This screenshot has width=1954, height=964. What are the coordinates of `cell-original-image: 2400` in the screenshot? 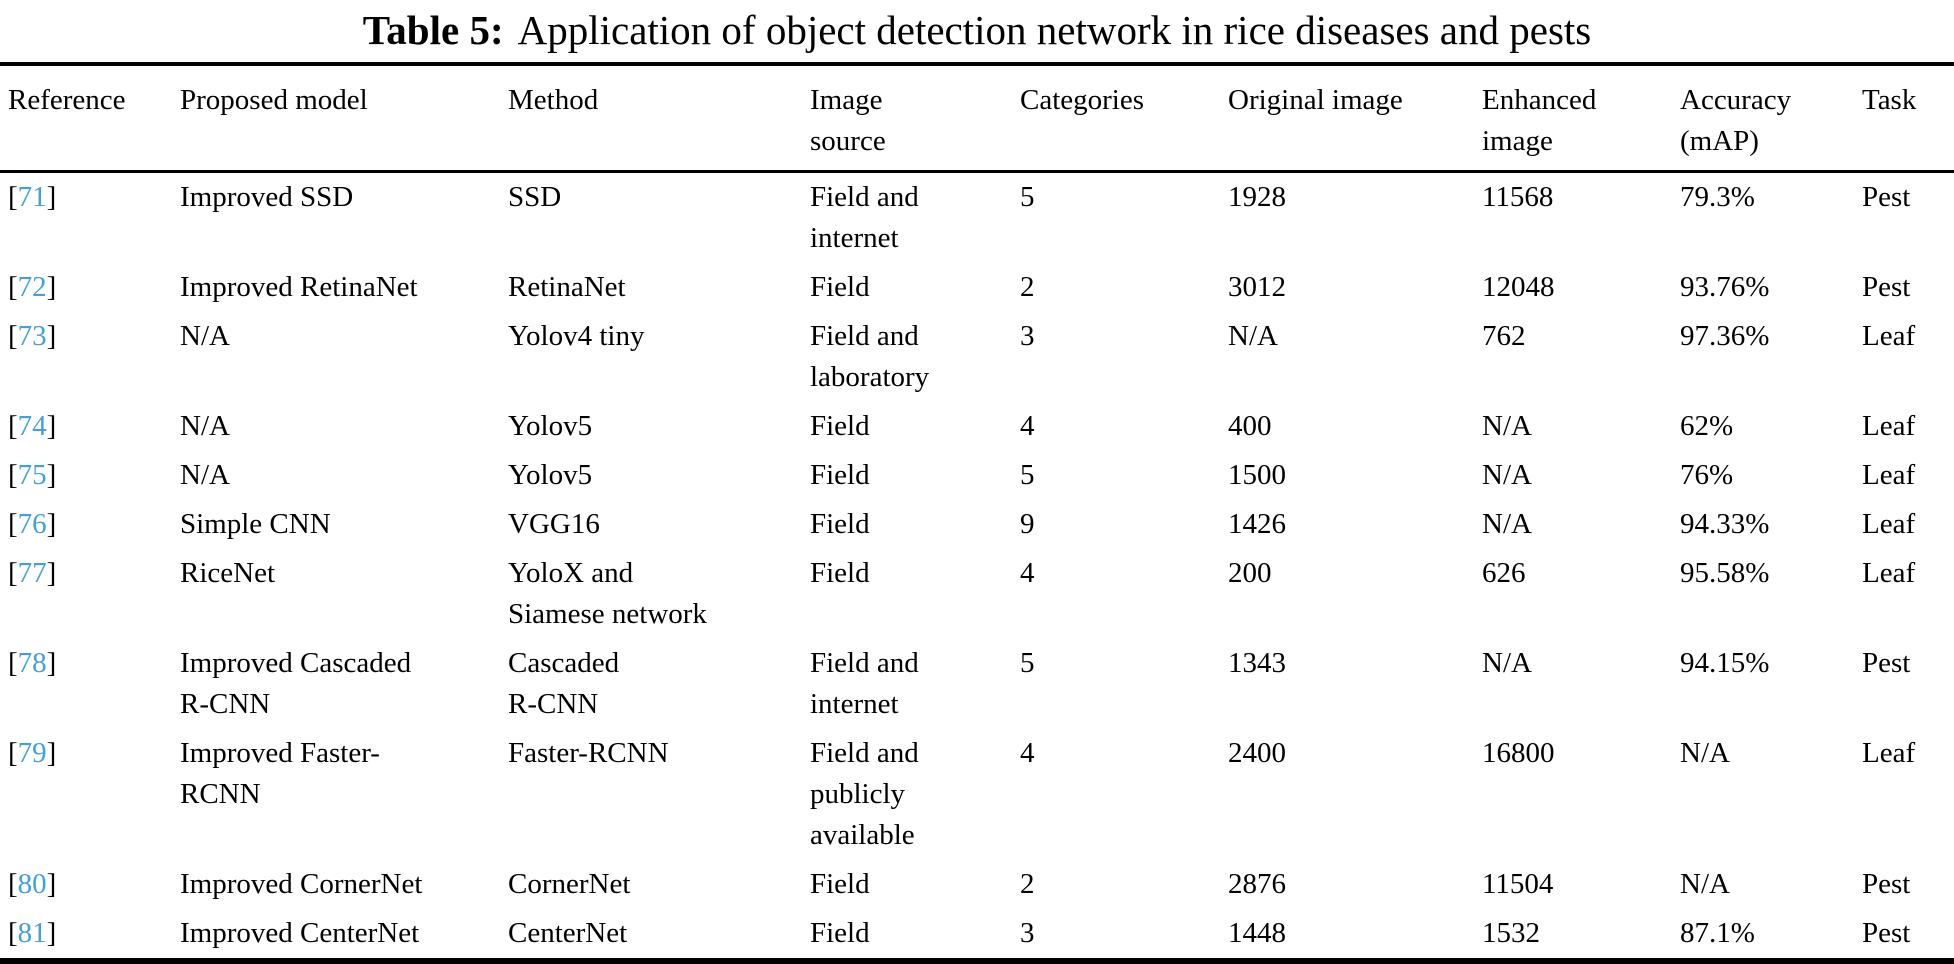 It's located at (1257, 753).